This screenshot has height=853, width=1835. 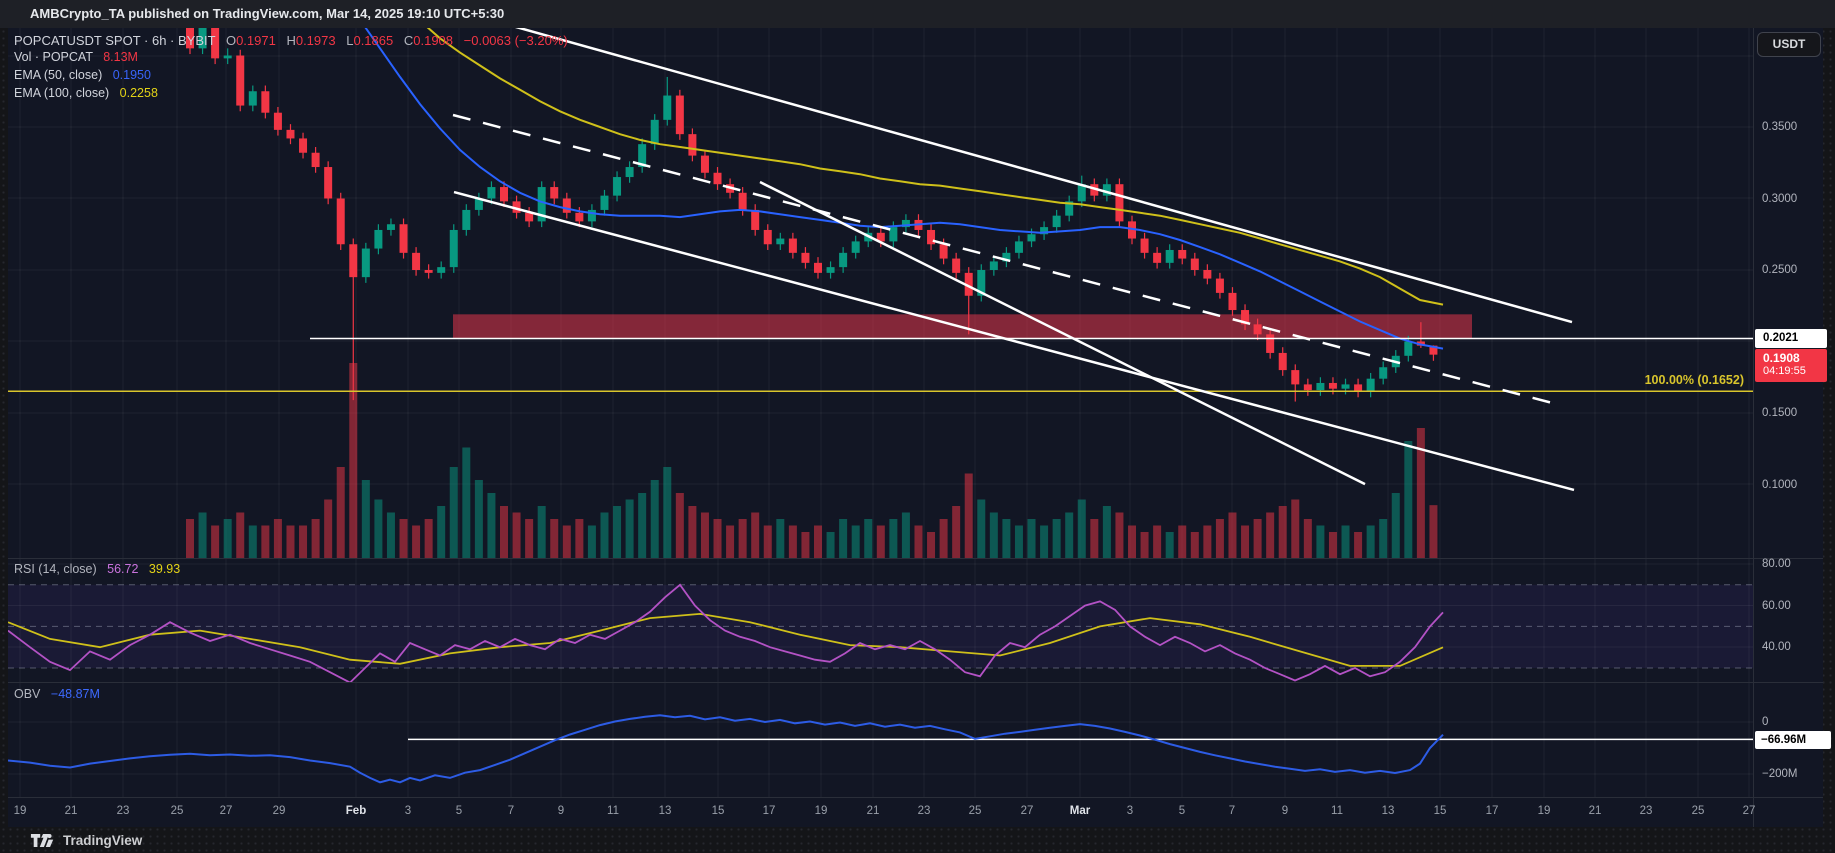 I want to click on obv-line, so click(x=726, y=749).